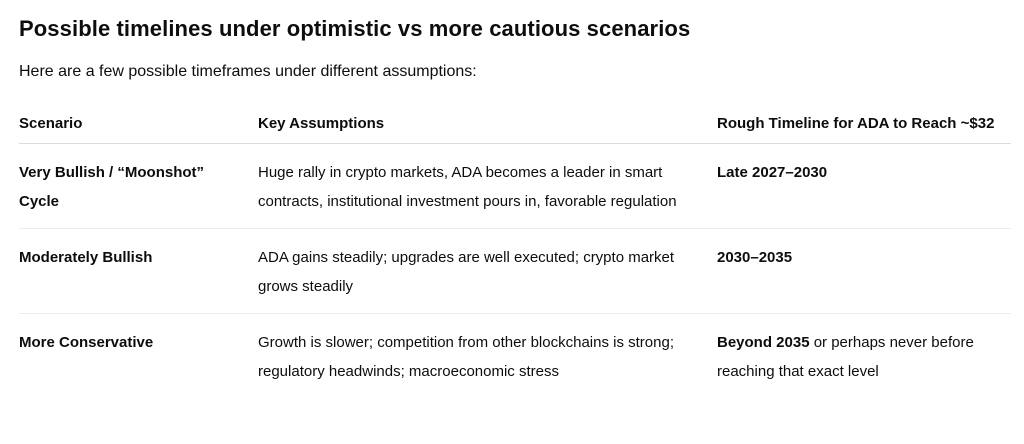 The image size is (1024, 444). I want to click on cell-scenario: Very Bullish / “Moonshot” Cycle, so click(138, 186).